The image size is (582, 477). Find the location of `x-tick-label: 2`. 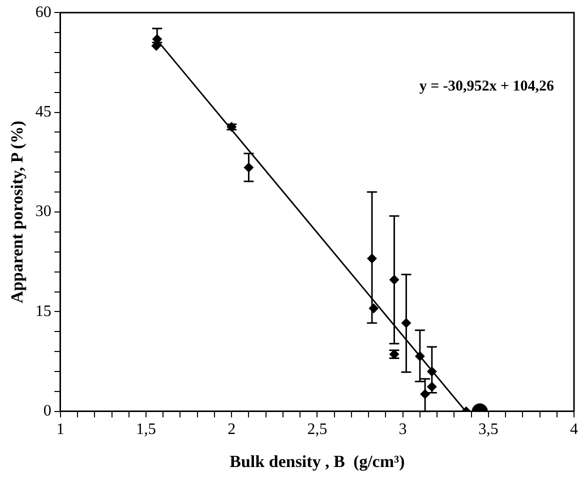

x-tick-label: 2 is located at coordinates (232, 429).